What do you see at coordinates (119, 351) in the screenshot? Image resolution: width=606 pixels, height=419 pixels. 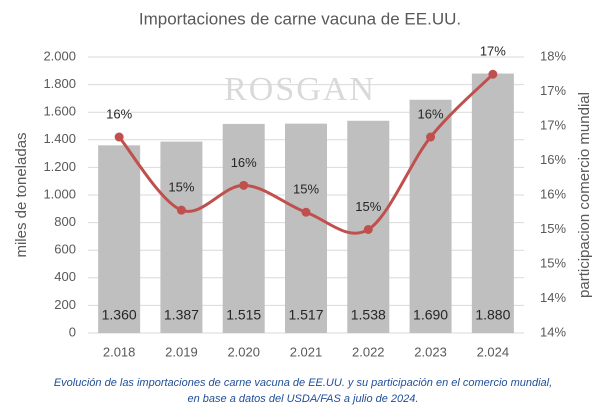 I see `x-tick-label: 2.018` at bounding box center [119, 351].